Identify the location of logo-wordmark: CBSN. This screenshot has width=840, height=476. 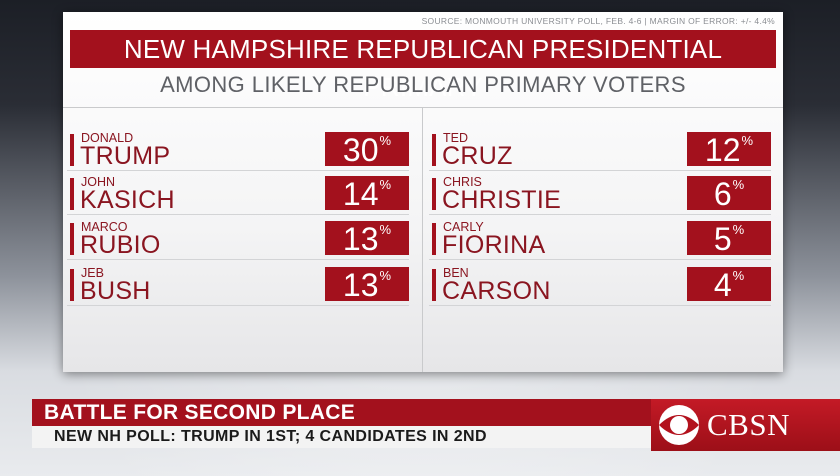
(748, 424).